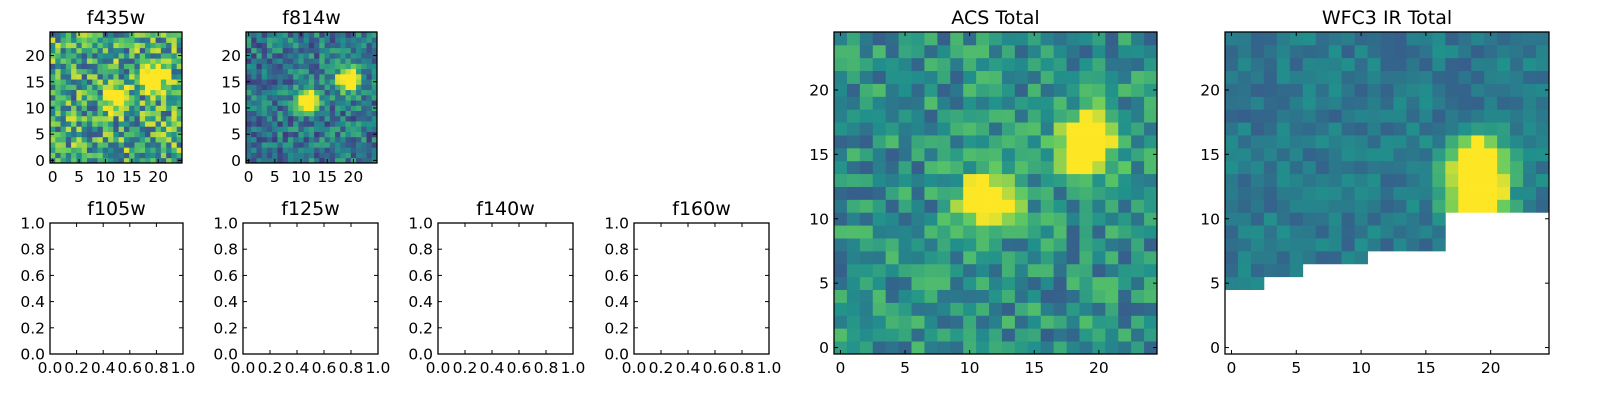 Image resolution: width=1600 pixels, height=400 pixels. Describe the element at coordinates (106, 177) in the screenshot. I see `x-tick-label: 10` at that location.